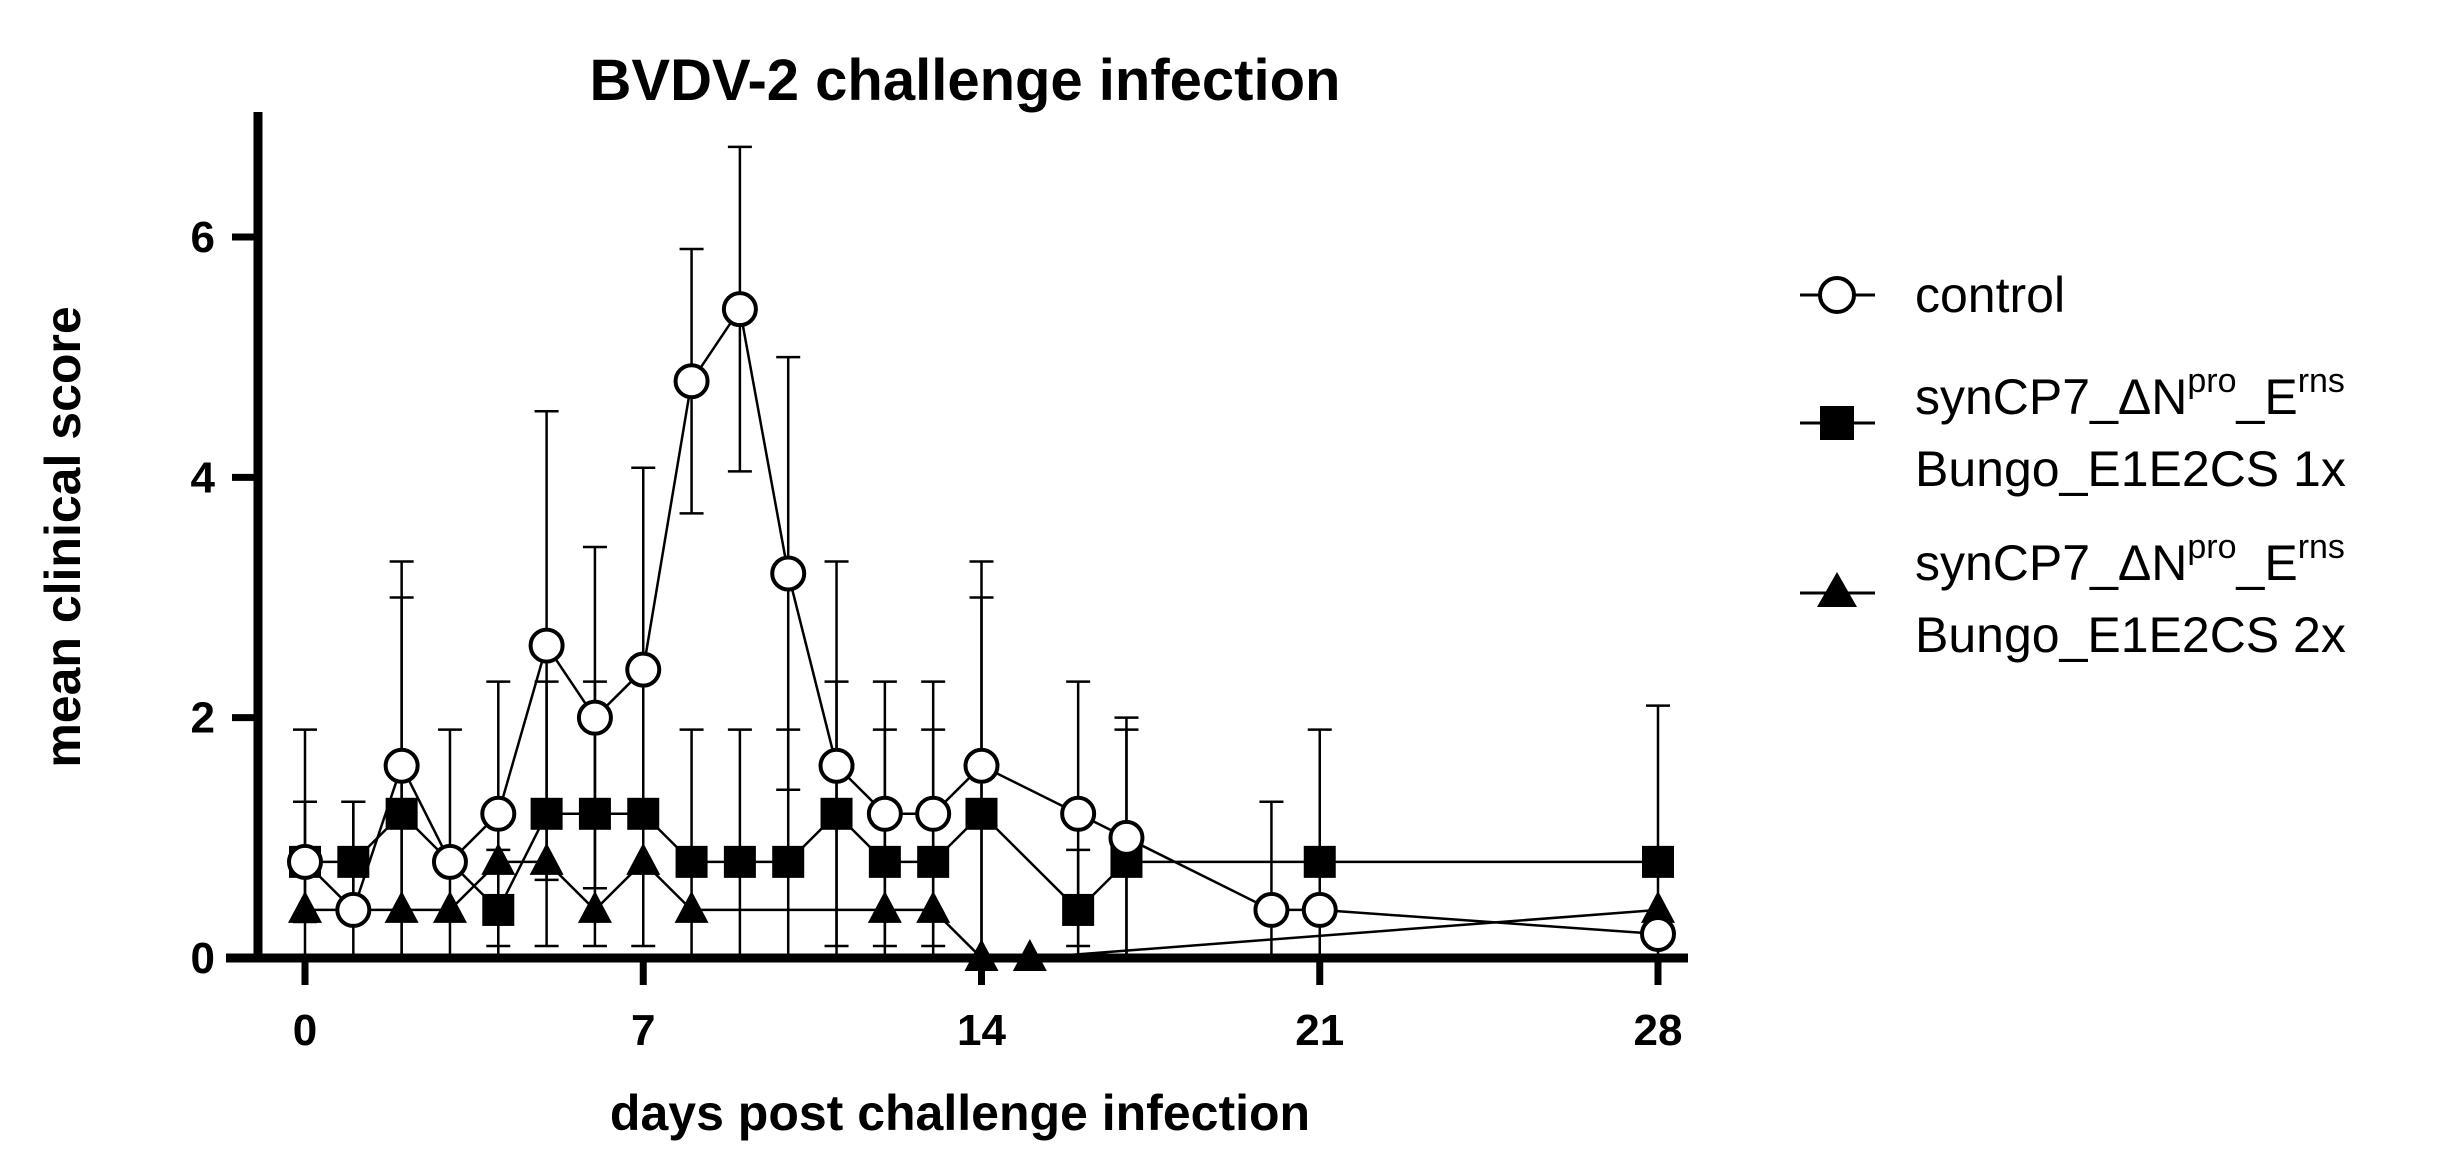 The height and width of the screenshot is (1170, 2457). I want to click on x-tick-label: 0, so click(305, 1030).